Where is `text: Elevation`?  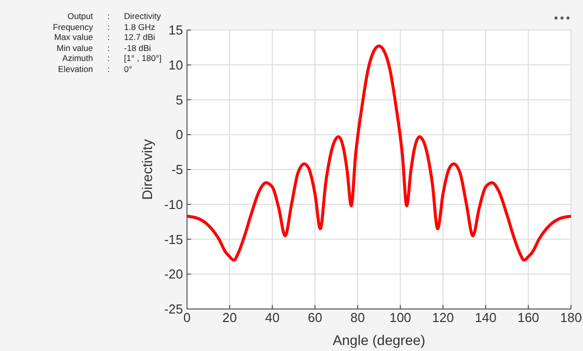 text: Elevation is located at coordinates (75, 69).